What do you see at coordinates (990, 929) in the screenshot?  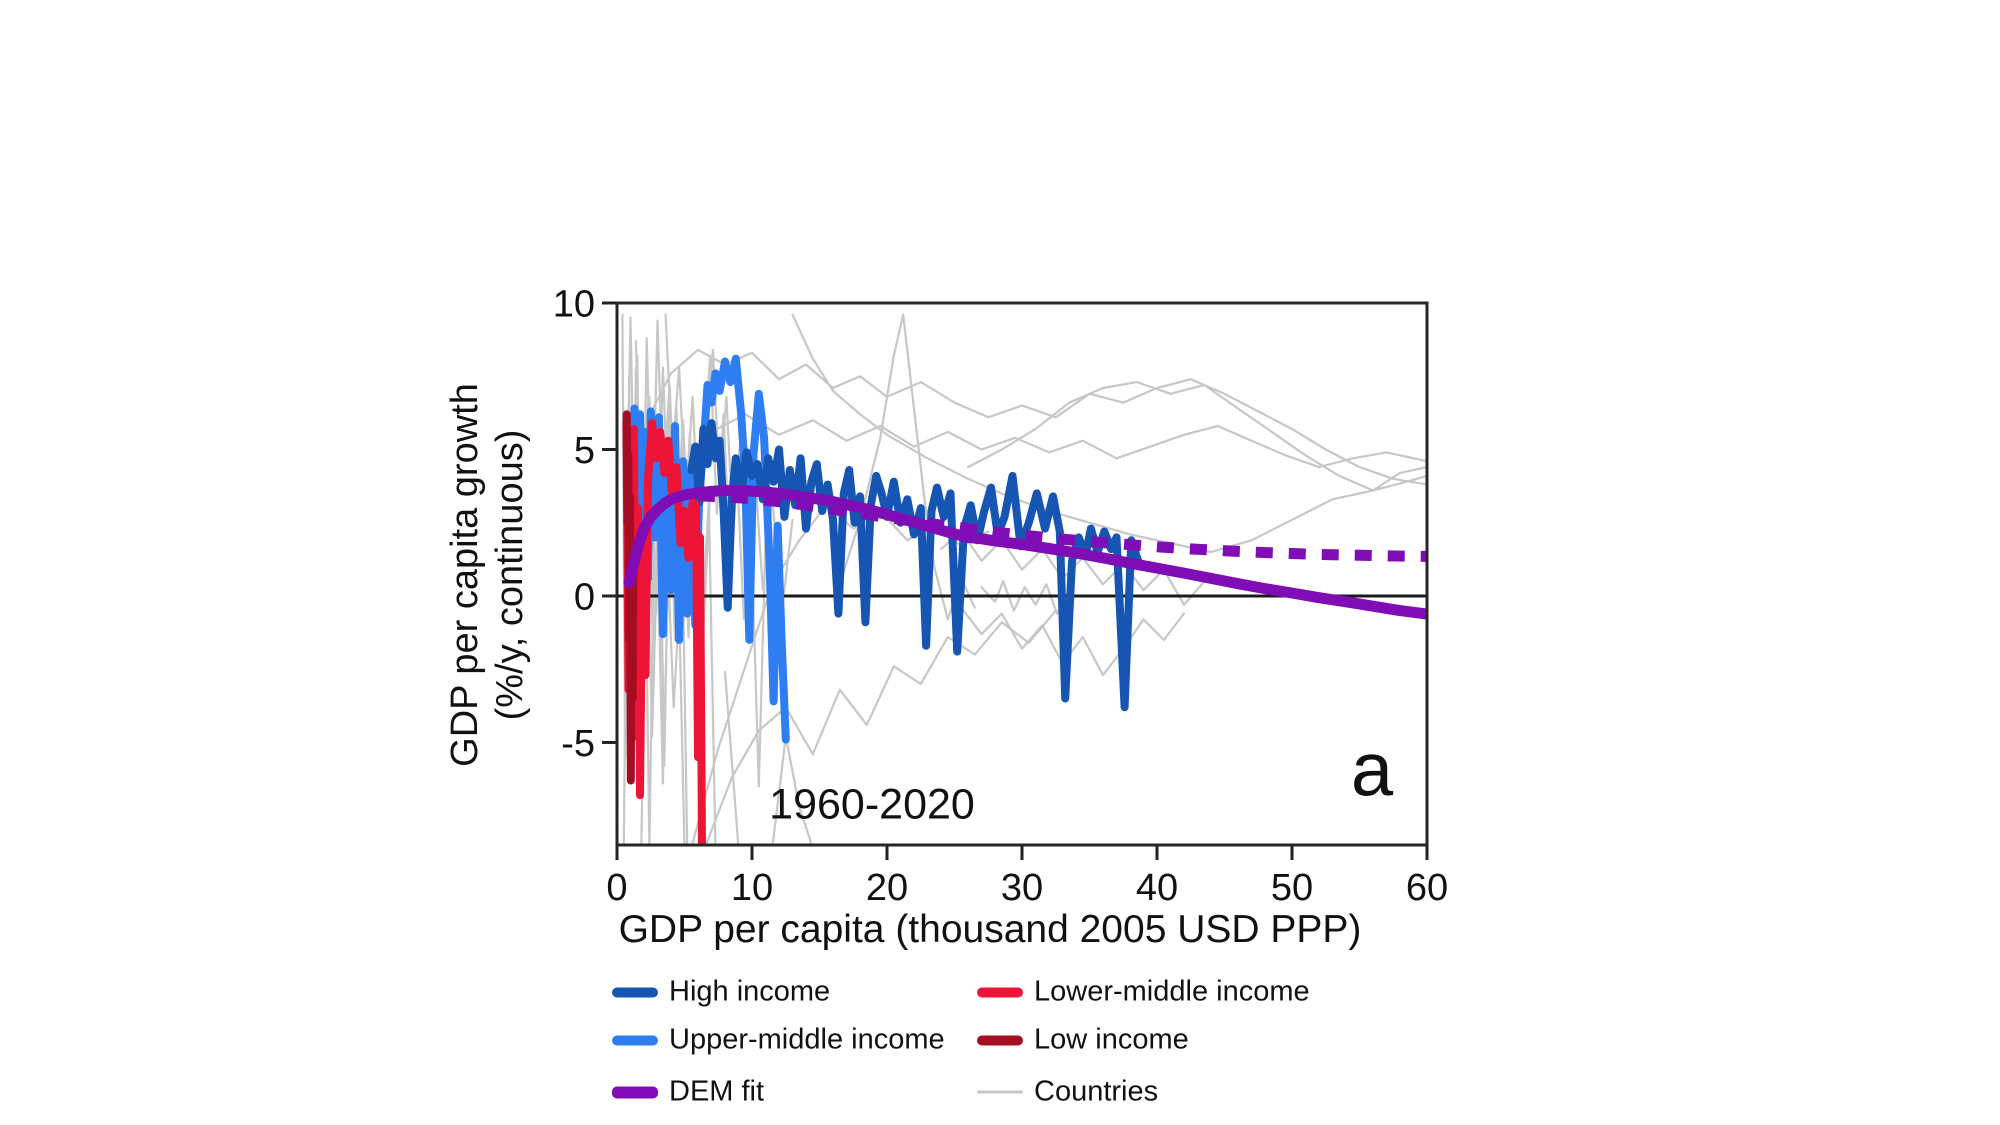 I see `x-axis-label: GDP per capita (thousand 2005 USD PPP)` at bounding box center [990, 929].